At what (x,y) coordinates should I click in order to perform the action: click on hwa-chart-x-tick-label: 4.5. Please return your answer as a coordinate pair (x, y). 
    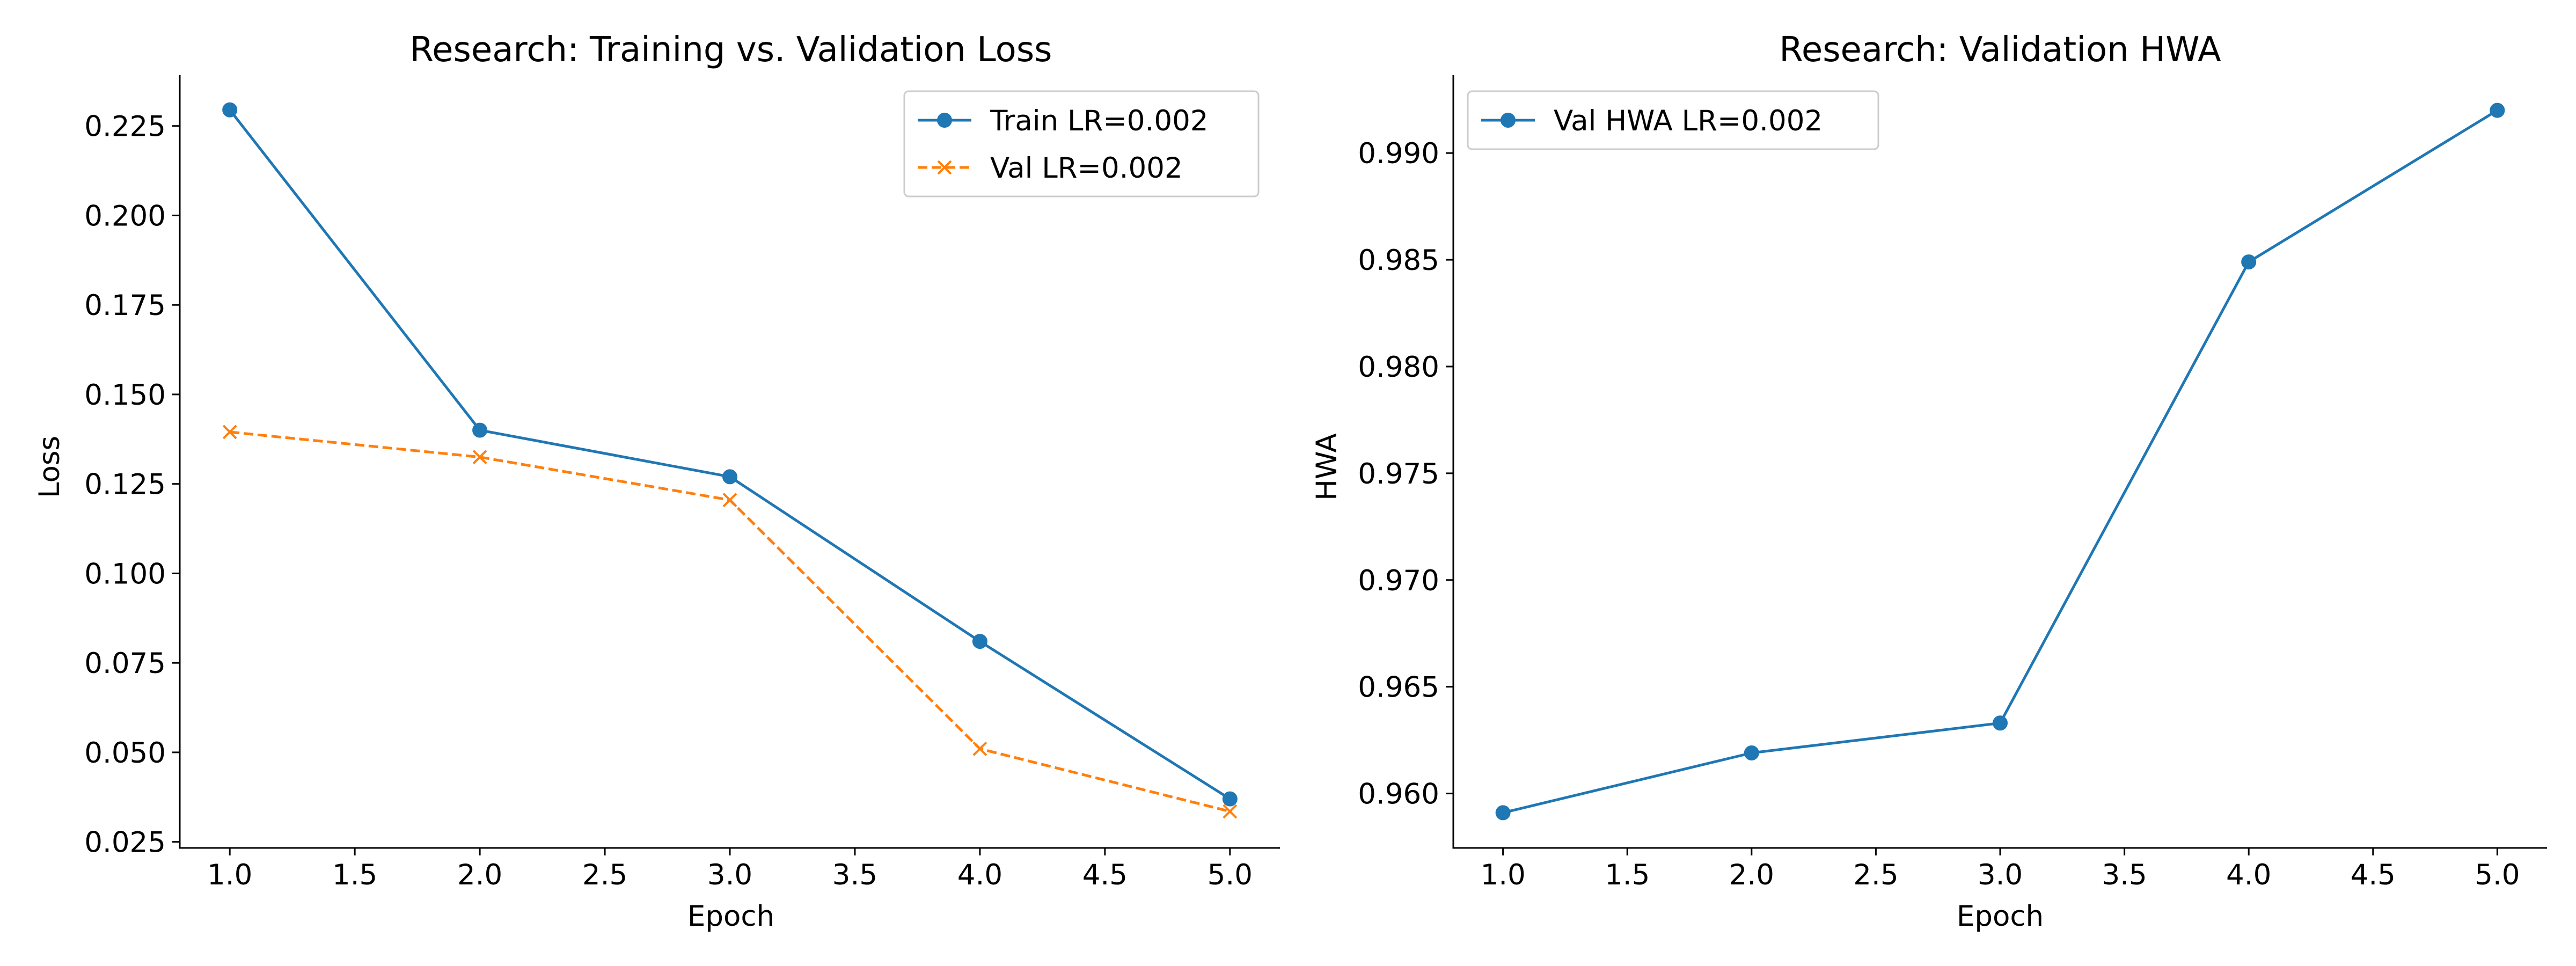
    Looking at the image, I should click on (2373, 875).